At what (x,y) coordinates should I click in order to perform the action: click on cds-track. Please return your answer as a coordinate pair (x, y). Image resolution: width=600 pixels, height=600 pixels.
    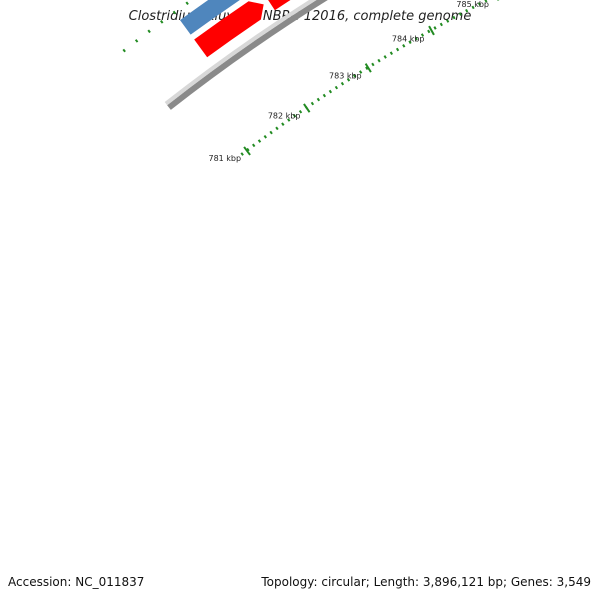
    Looking at the image, I should click on (256, 29).